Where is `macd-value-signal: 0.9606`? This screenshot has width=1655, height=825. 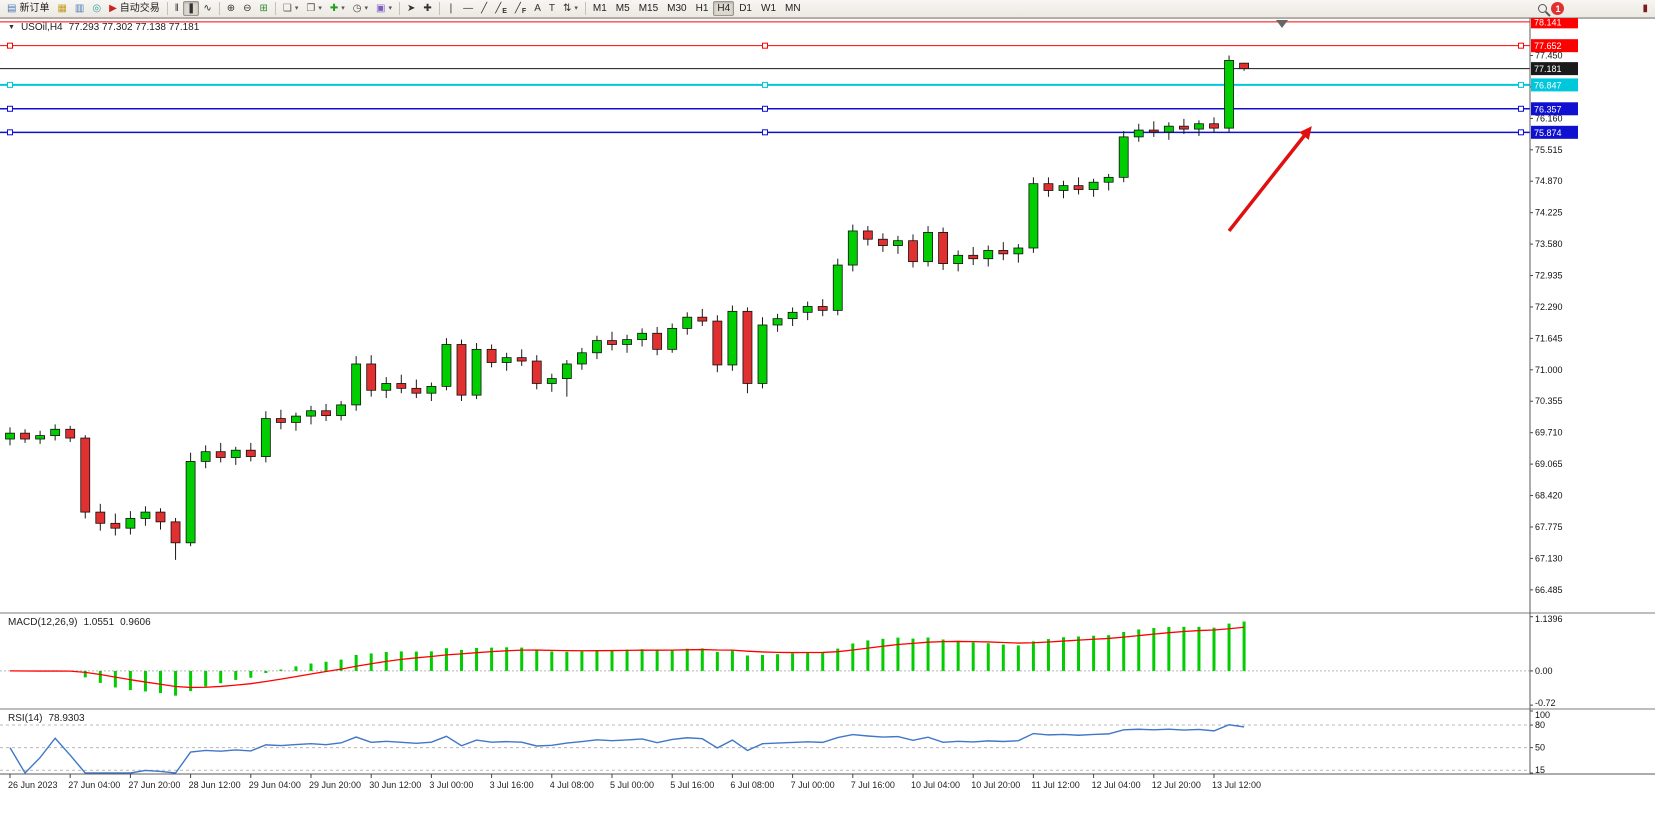 macd-value-signal: 0.9606 is located at coordinates (135, 622).